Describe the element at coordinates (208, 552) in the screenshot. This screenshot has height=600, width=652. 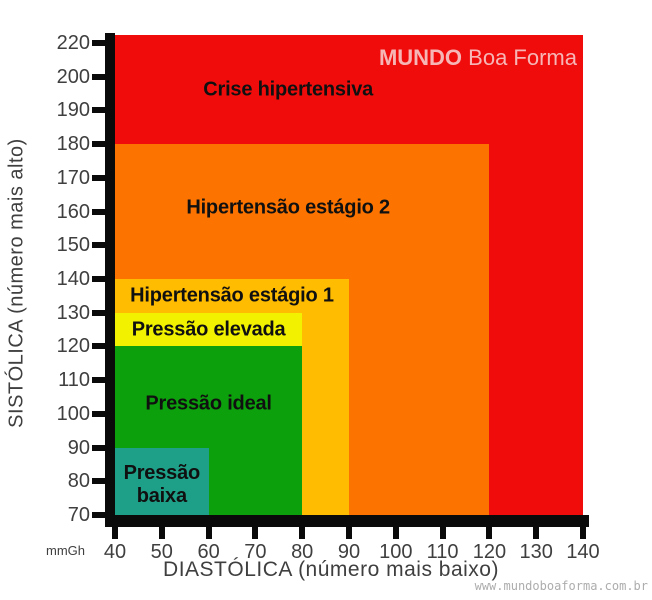
I see `x-tick-label-60: 60` at that location.